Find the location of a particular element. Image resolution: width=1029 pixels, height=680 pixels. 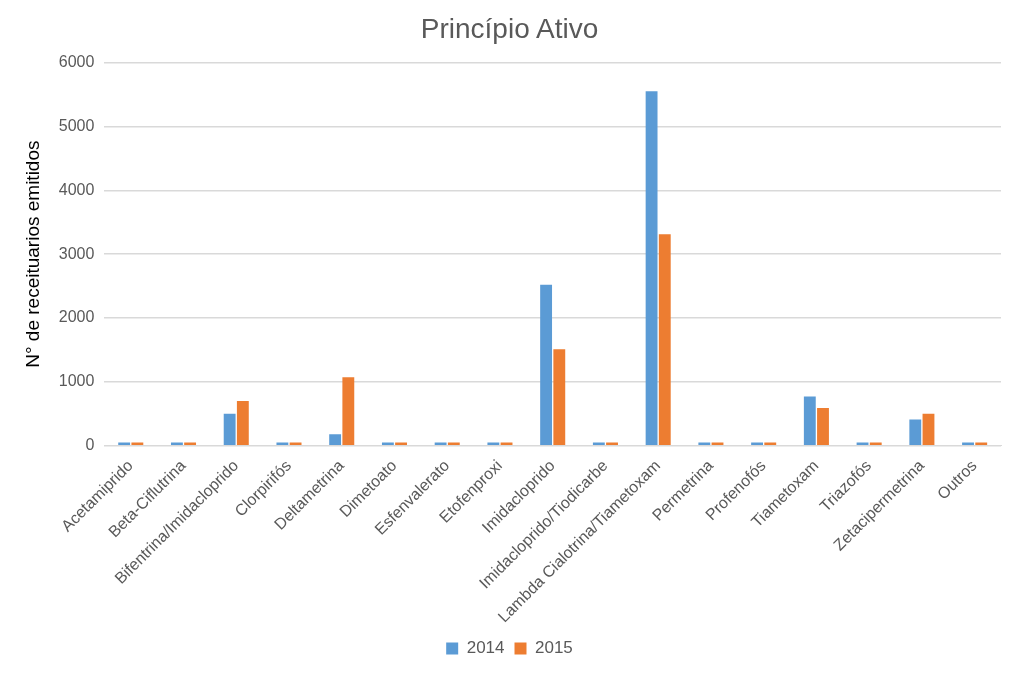

y-tick-label: 5000 is located at coordinates (76, 125).